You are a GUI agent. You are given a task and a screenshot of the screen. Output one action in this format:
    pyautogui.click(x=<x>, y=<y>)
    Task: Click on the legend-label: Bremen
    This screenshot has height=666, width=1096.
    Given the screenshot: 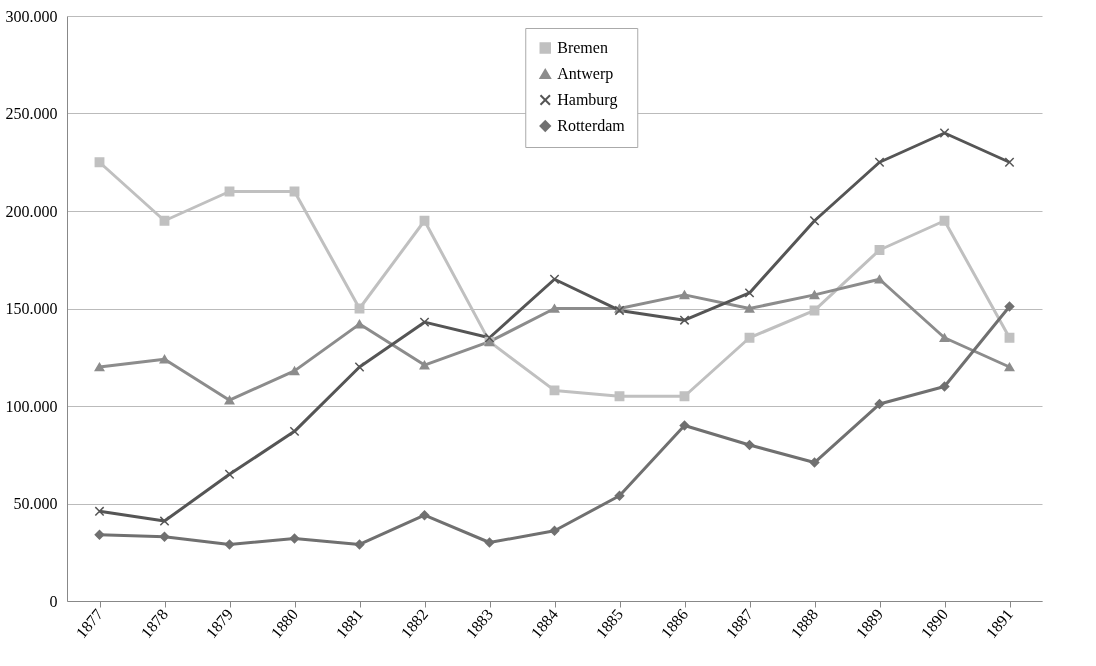 What is the action you would take?
    pyautogui.click(x=582, y=47)
    